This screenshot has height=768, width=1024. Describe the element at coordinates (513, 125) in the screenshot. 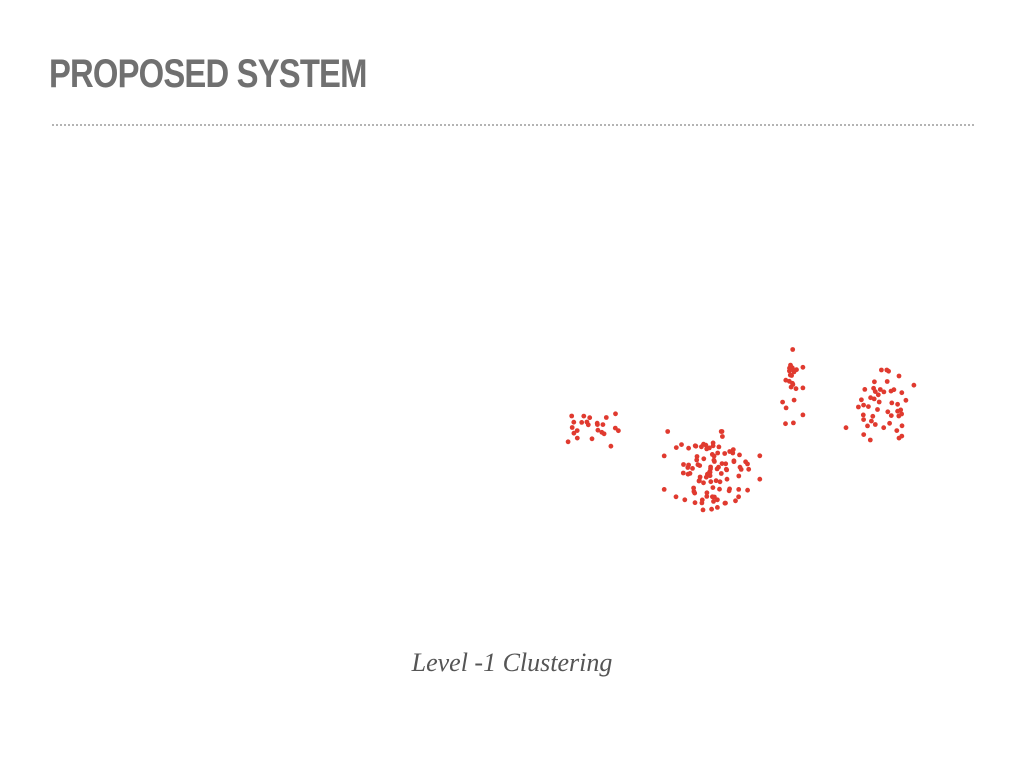

I see `title-divider` at that location.